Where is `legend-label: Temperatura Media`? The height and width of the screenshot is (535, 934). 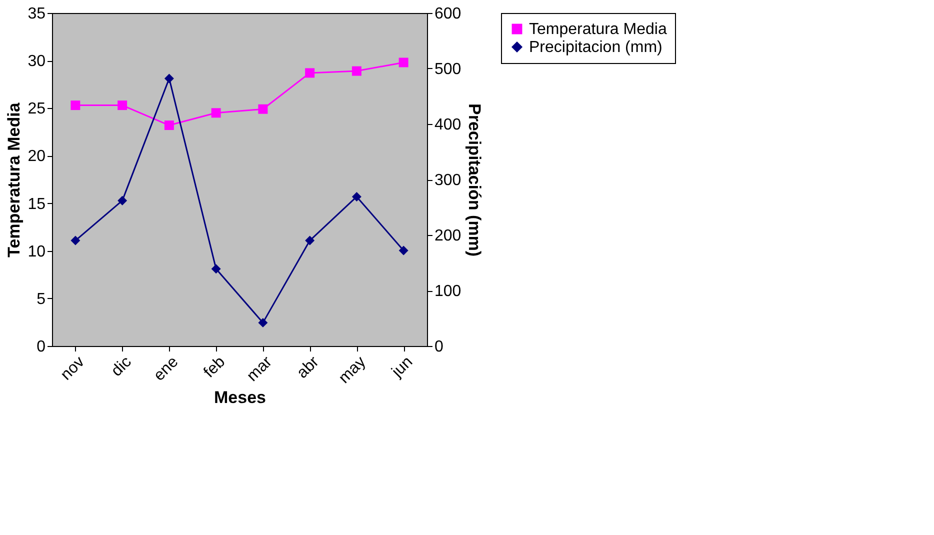
legend-label: Temperatura Media is located at coordinates (598, 29).